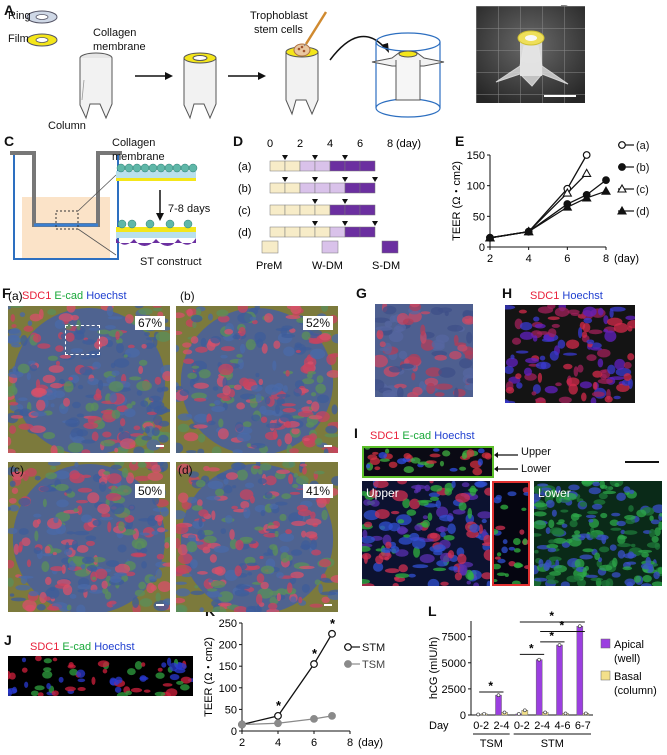  Describe the element at coordinates (502, 726) in the screenshot. I see `category-label: 2-4` at that location.